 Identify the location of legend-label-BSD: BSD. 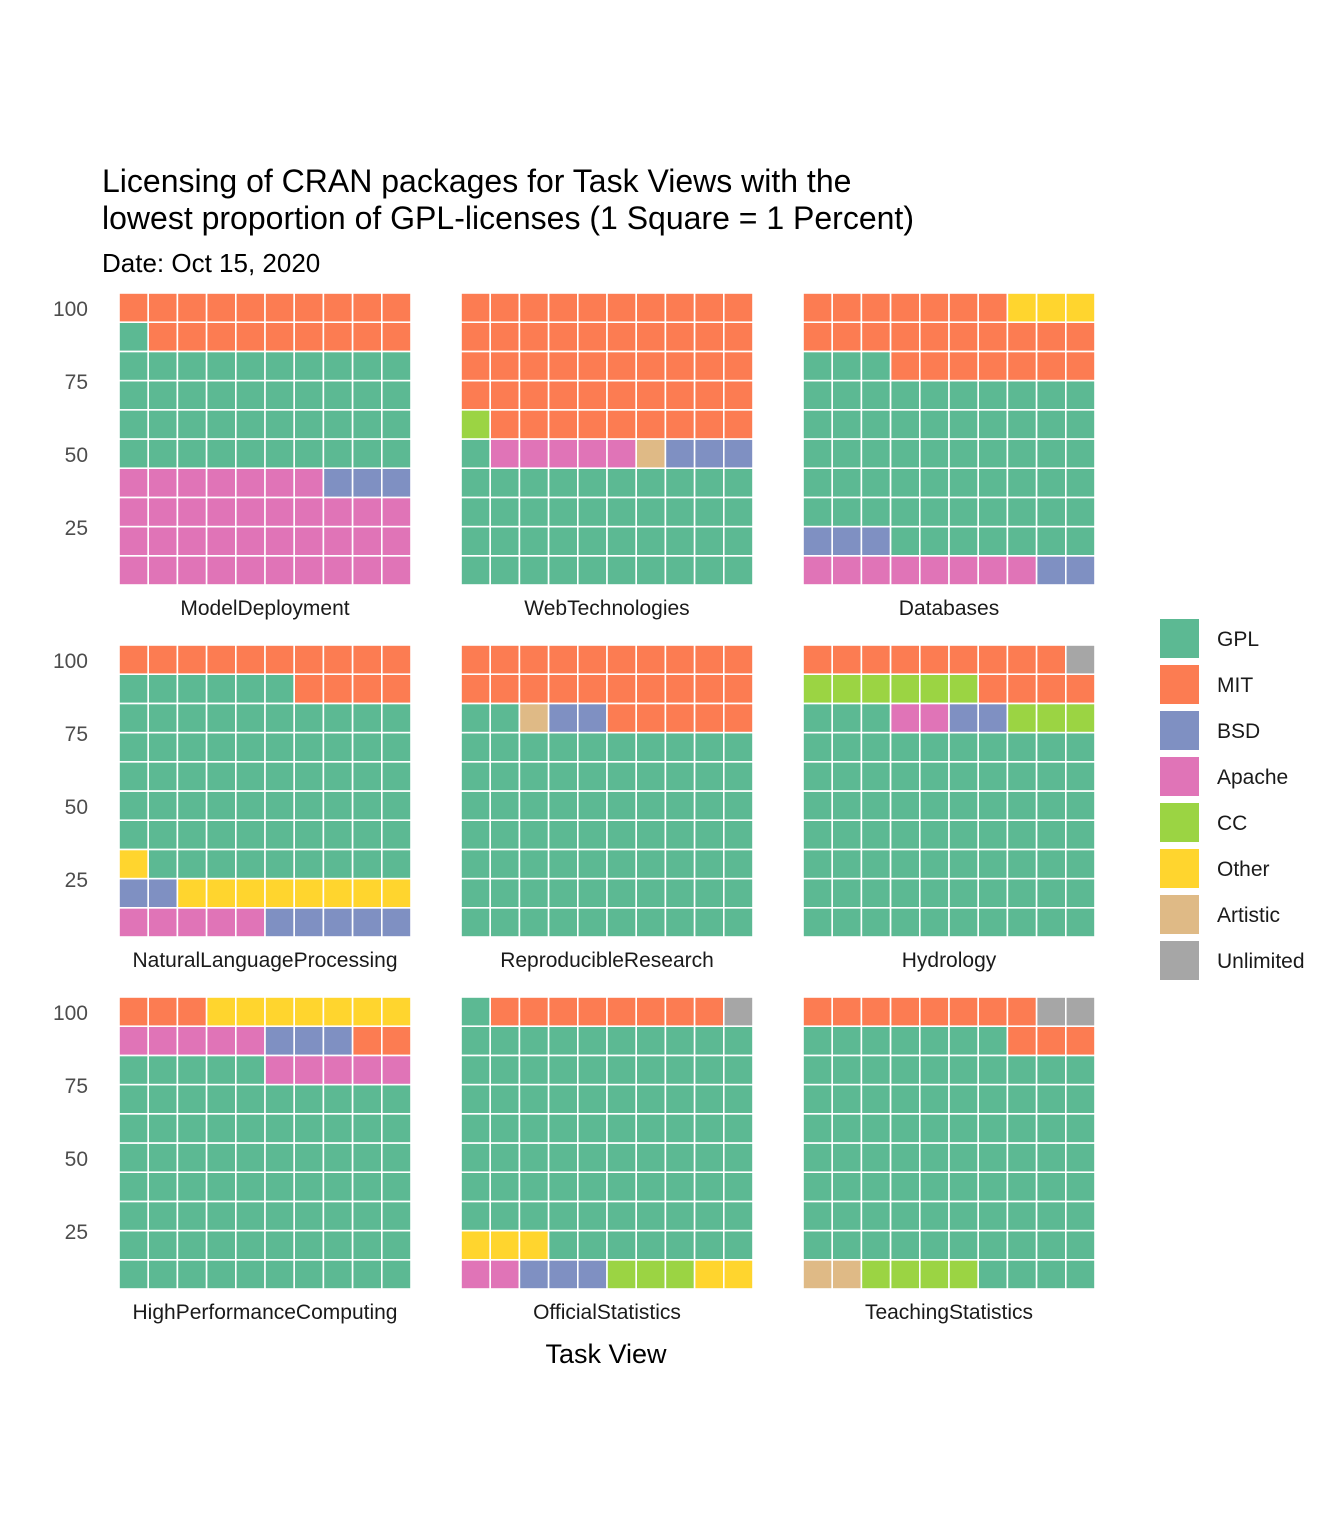
(1238, 731).